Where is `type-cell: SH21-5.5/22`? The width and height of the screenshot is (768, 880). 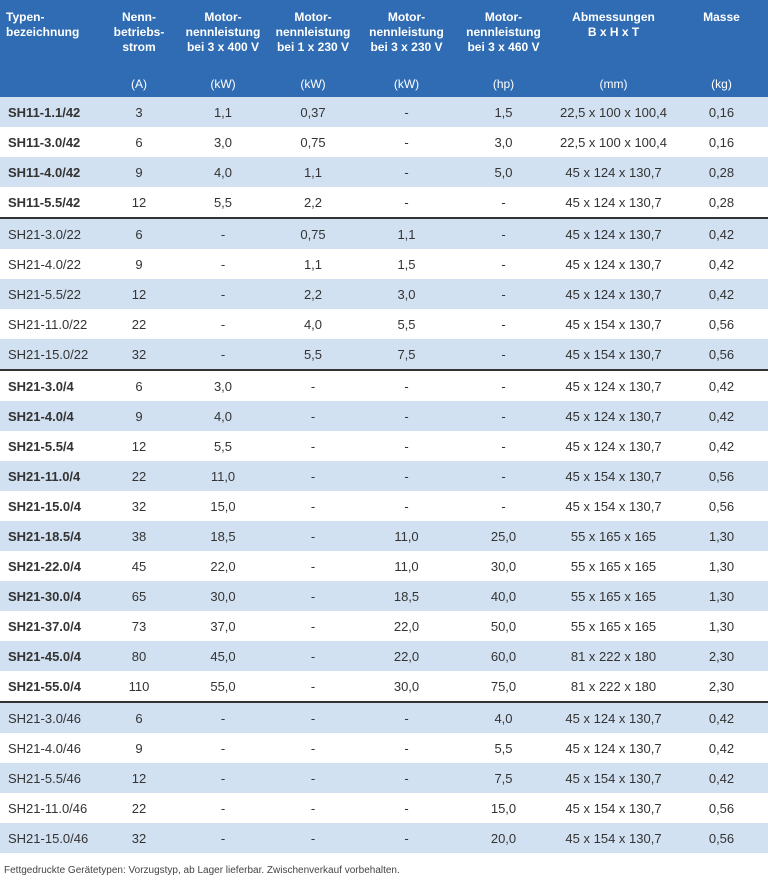 type-cell: SH21-5.5/22 is located at coordinates (50, 294).